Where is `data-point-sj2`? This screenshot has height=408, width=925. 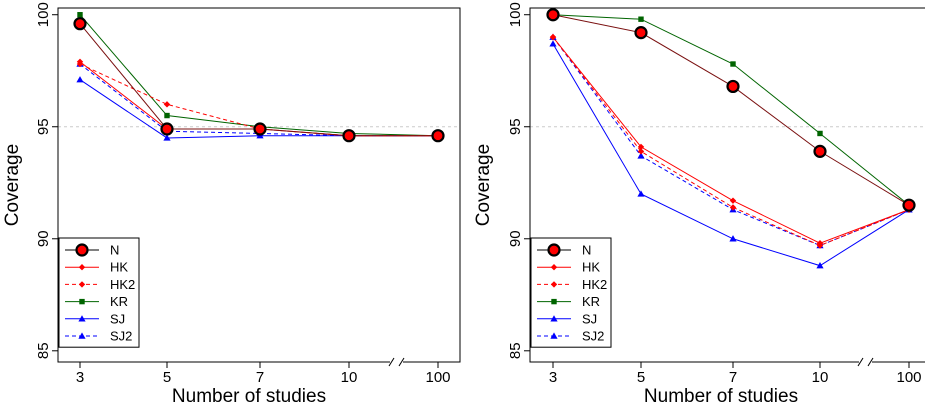
data-point-sj2 is located at coordinates (641, 155).